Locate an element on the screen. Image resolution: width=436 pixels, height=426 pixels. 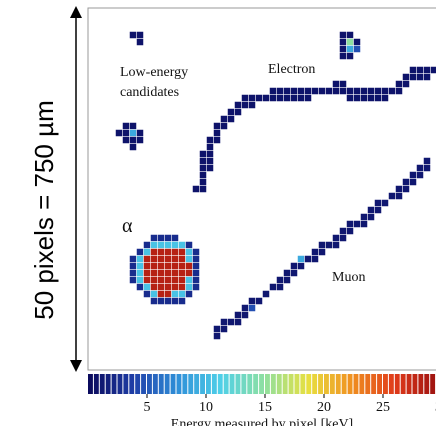
tick-label: 10 is located at coordinates (206, 407).